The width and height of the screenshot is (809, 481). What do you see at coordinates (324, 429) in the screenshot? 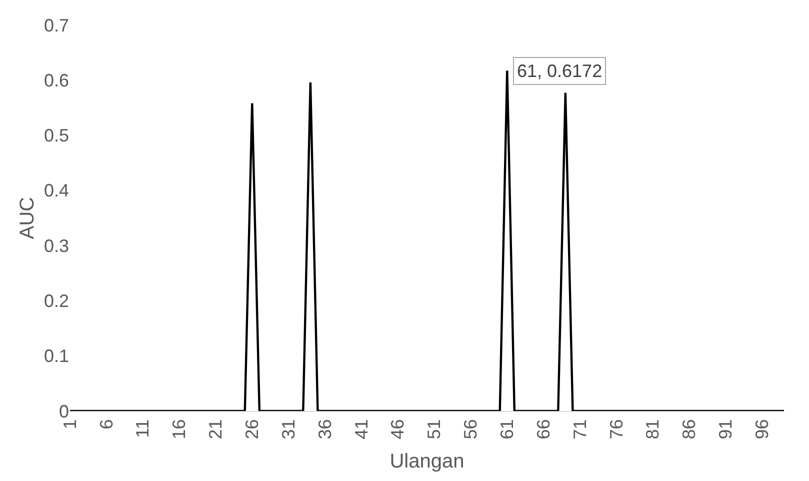
I see `x-tick-label: 36` at bounding box center [324, 429].